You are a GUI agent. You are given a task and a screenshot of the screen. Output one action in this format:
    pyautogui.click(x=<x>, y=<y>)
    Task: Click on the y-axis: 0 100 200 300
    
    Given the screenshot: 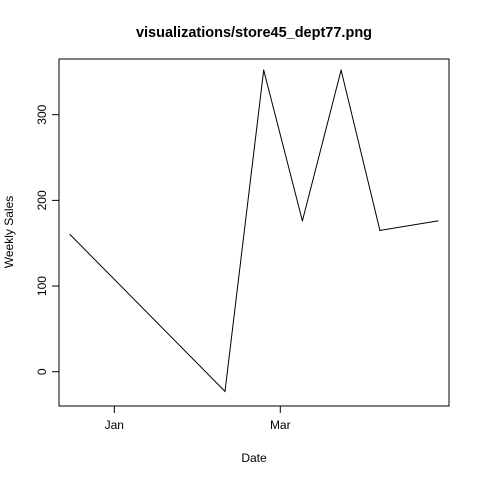 What is the action you would take?
    pyautogui.click(x=47, y=239)
    